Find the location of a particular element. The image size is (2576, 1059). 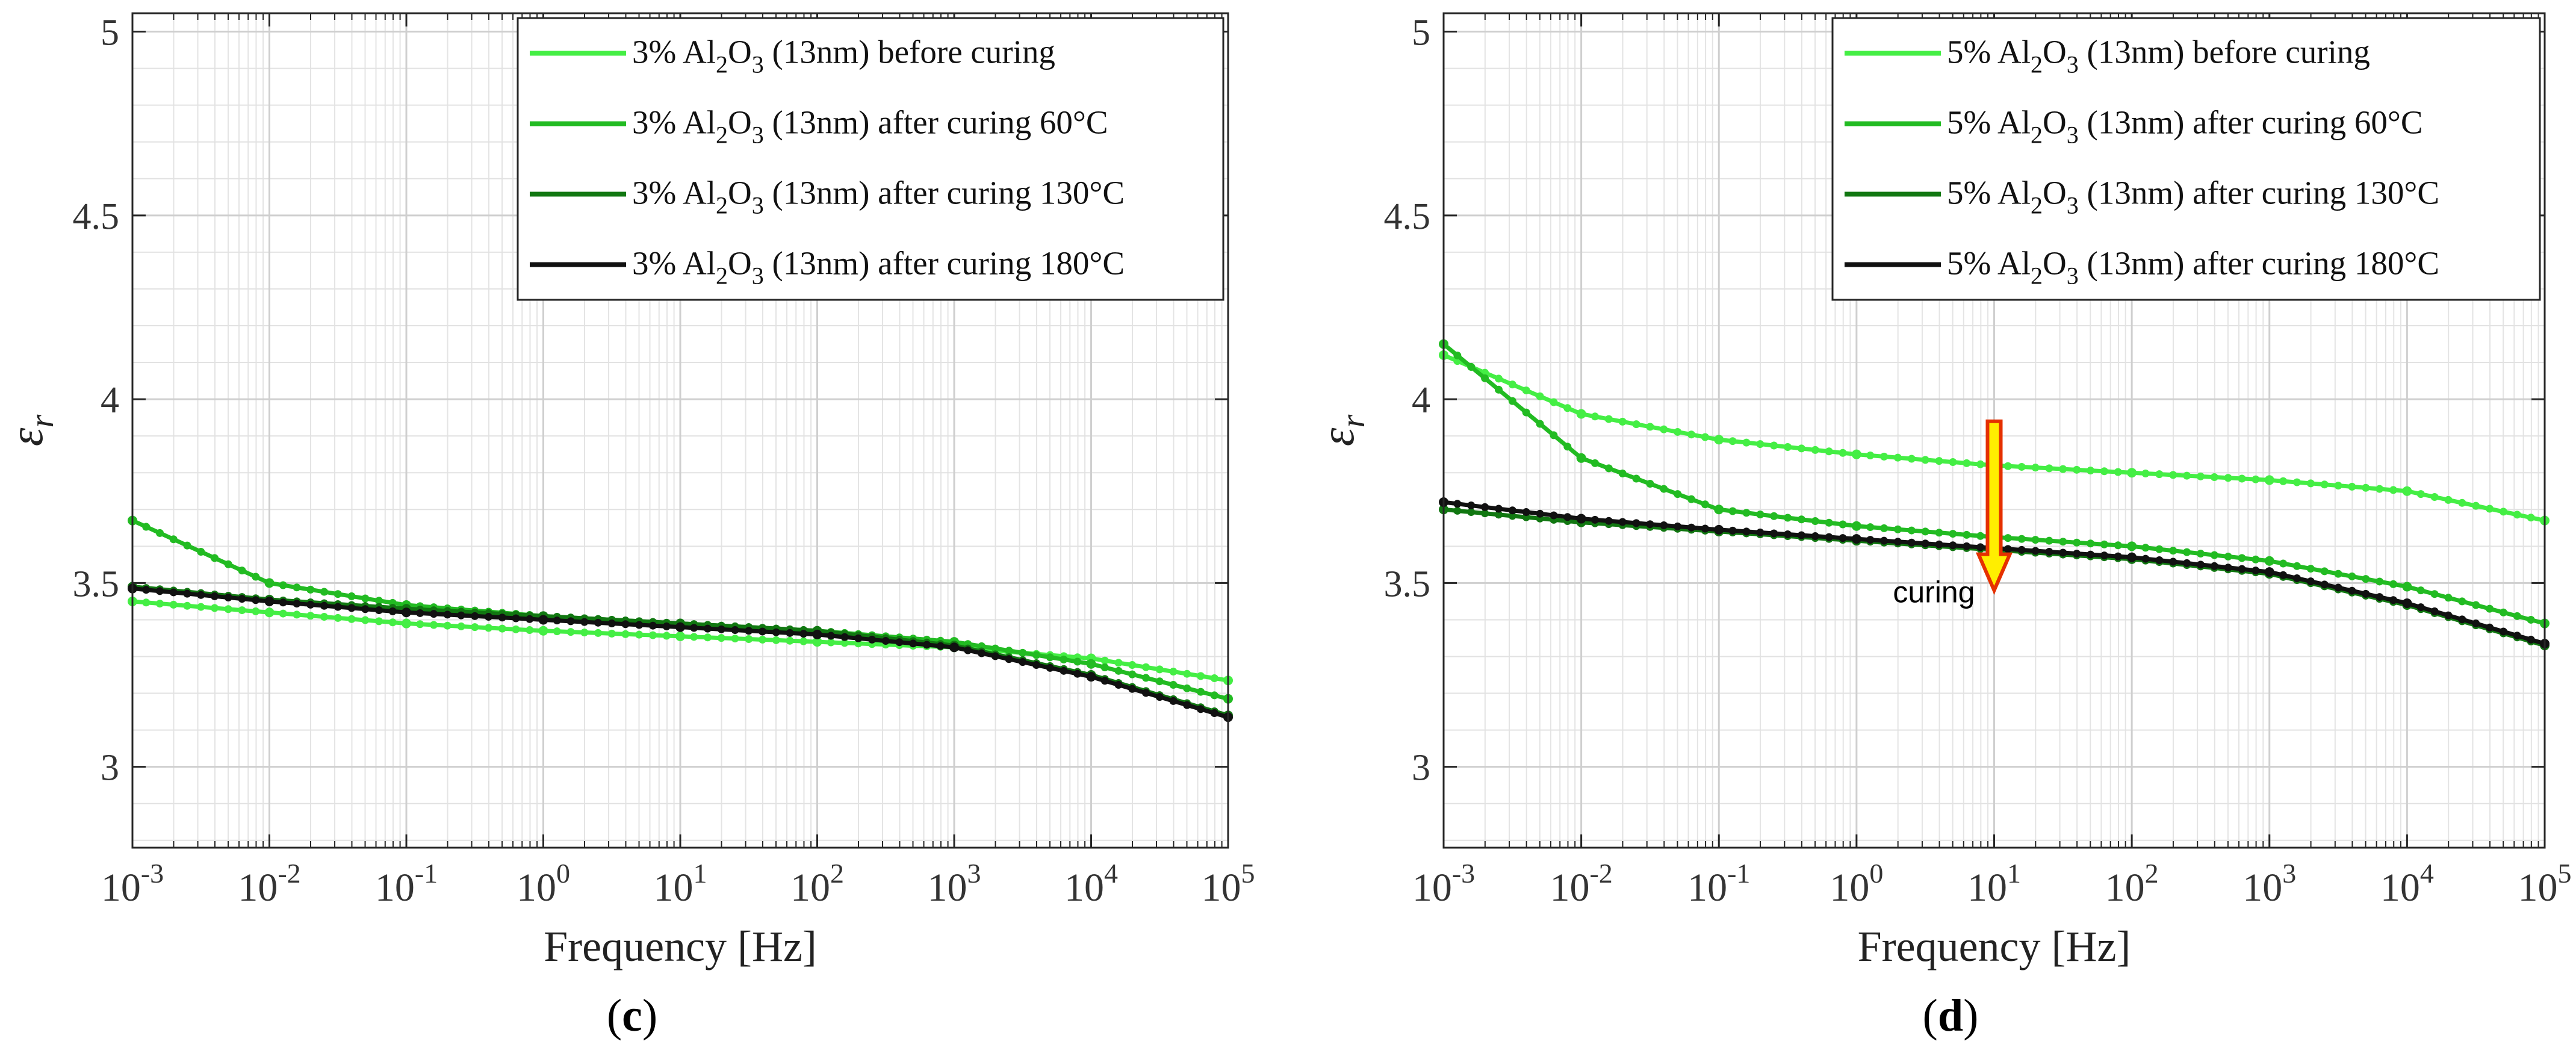

x-tick-exponent: 5 is located at coordinates (1248, 873).